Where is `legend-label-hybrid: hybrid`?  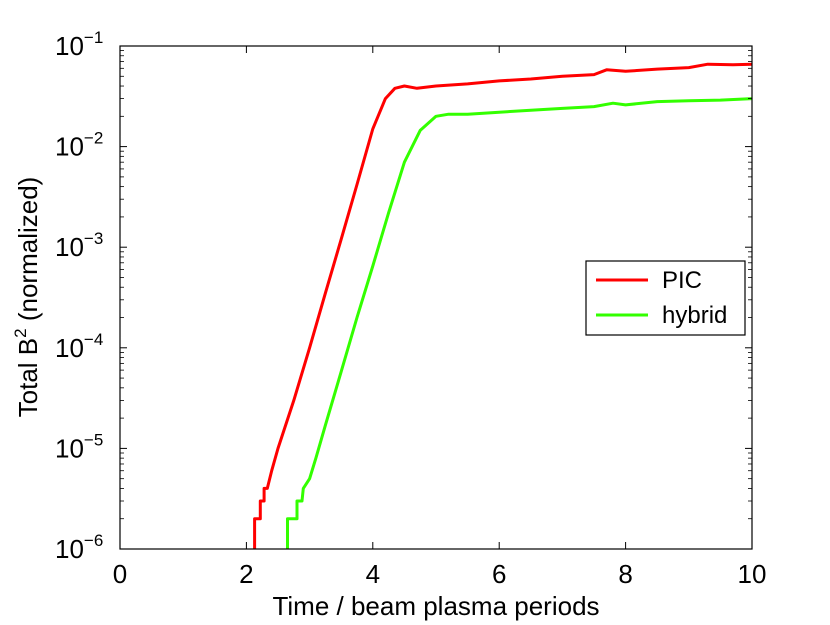 legend-label-hybrid: hybrid is located at coordinates (694, 315).